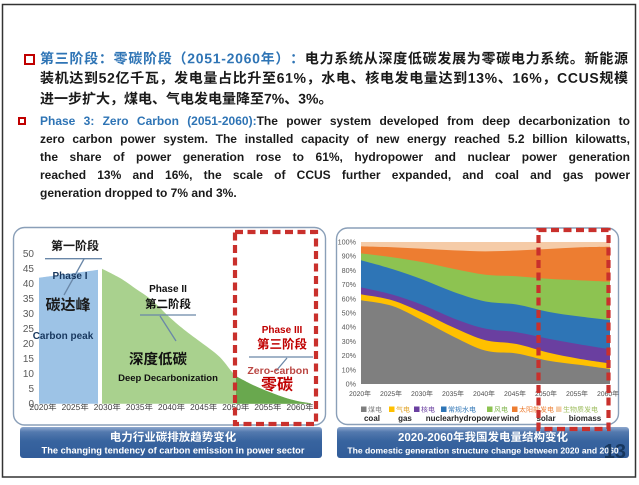 This screenshot has height=485, width=639. I want to click on svg-text: 80%, so click(349, 270).